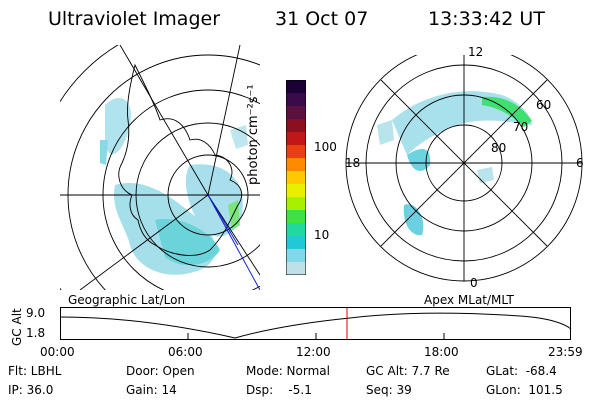 The image size is (600, 400). What do you see at coordinates (253, 134) in the screenshot?
I see `colorbar-unit-label: photon cm⁻²s⁻¹` at bounding box center [253, 134].